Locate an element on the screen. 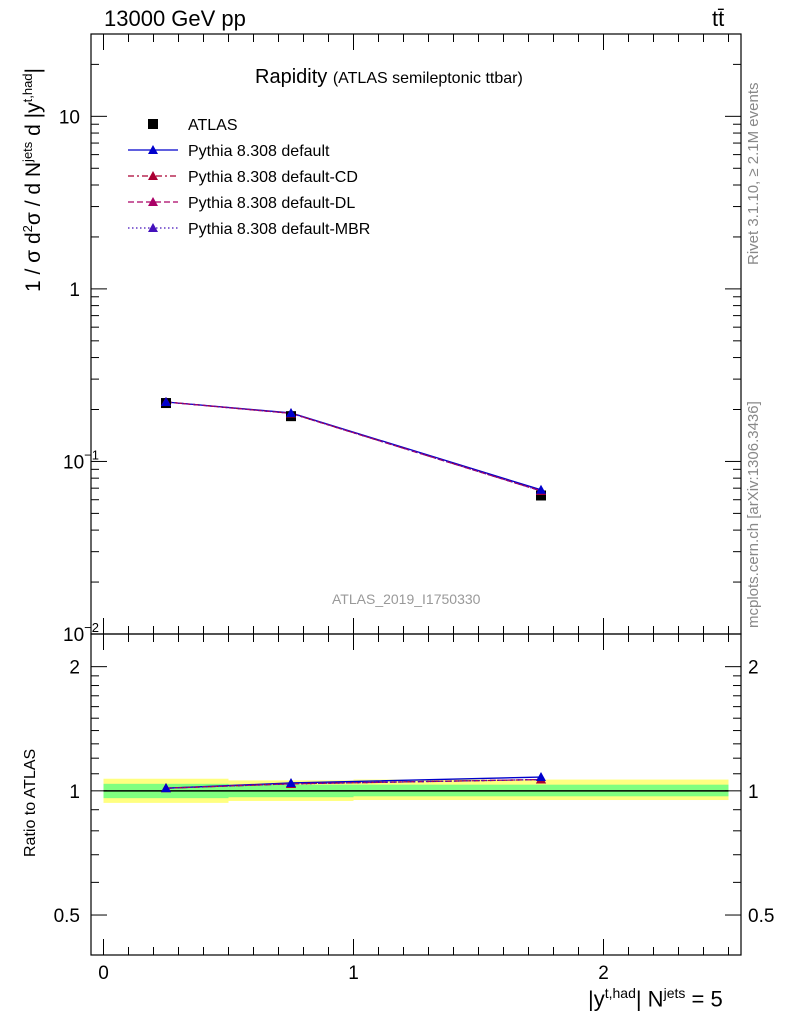 The image size is (786, 1024). y-tick-label-ratio-right: 2 is located at coordinates (753, 668).